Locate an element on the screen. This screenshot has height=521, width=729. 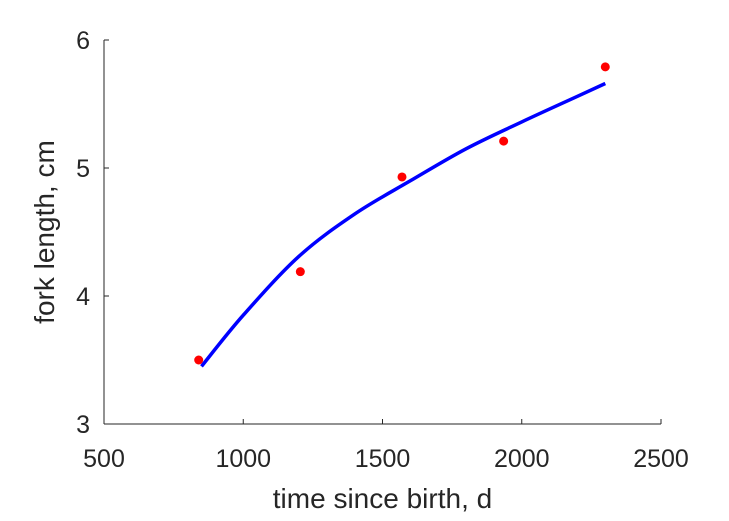
y-axis-label: fork length, cm is located at coordinates (44, 232).